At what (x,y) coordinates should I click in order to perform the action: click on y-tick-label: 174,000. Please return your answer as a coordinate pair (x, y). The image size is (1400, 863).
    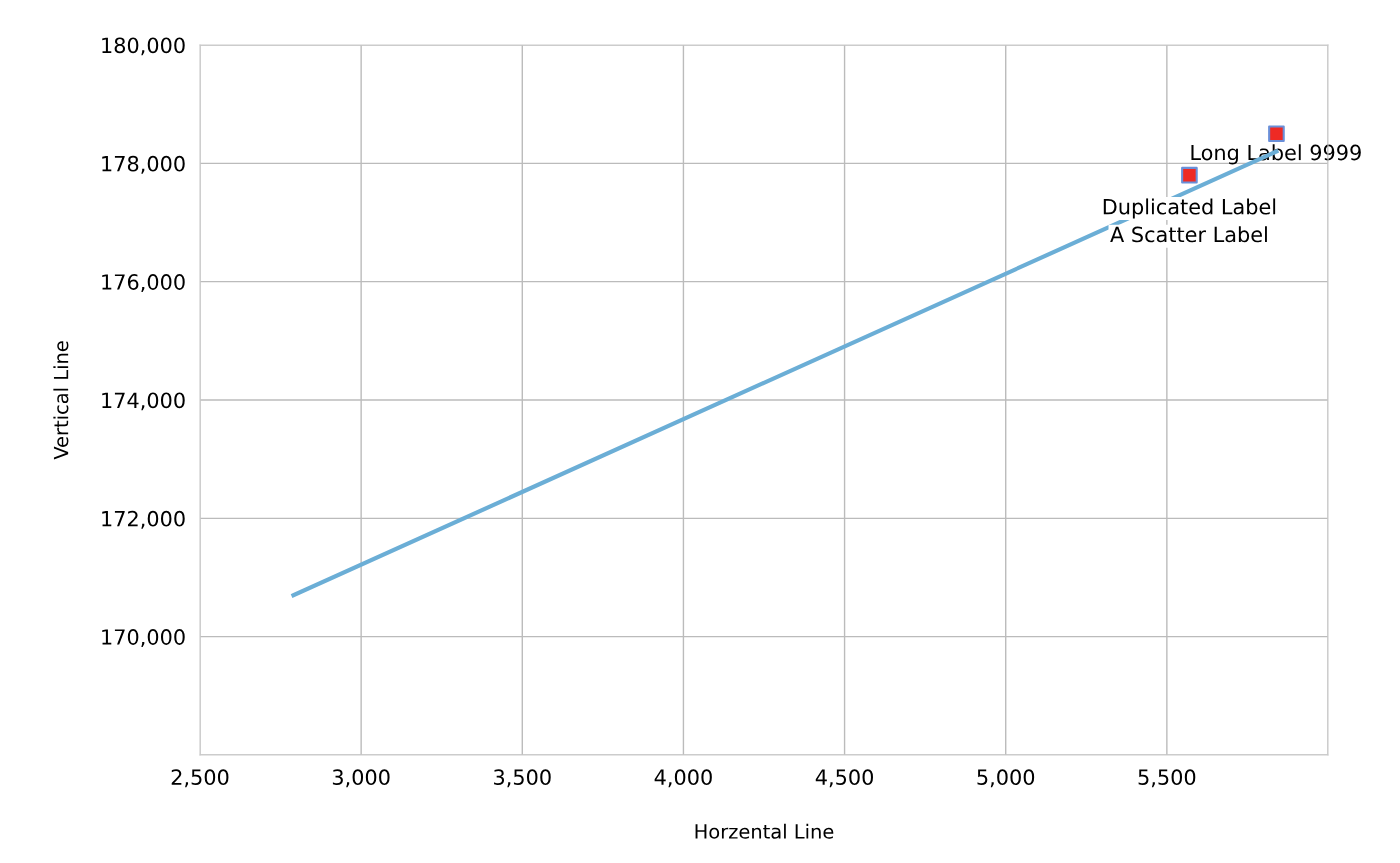
    Looking at the image, I should click on (143, 401).